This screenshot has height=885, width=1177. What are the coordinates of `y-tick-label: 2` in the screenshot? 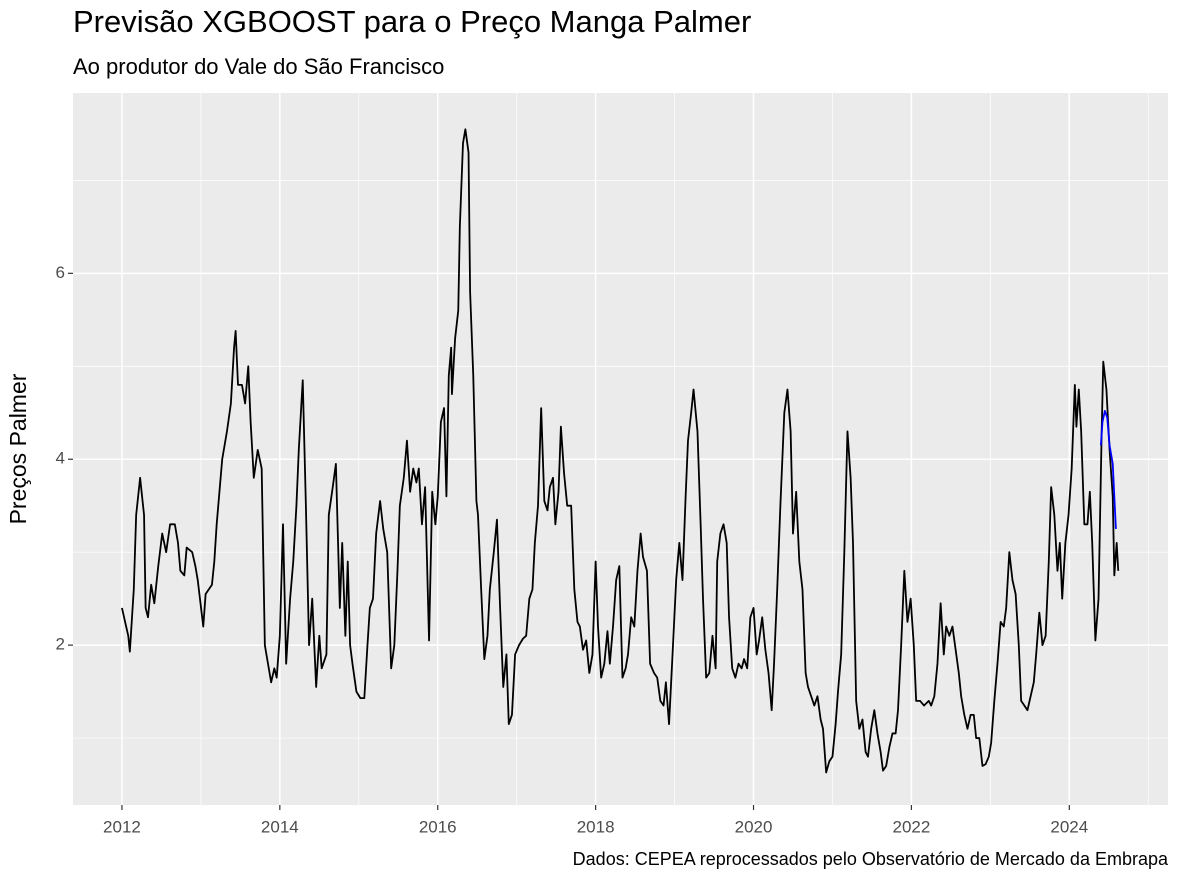 It's located at (60, 644).